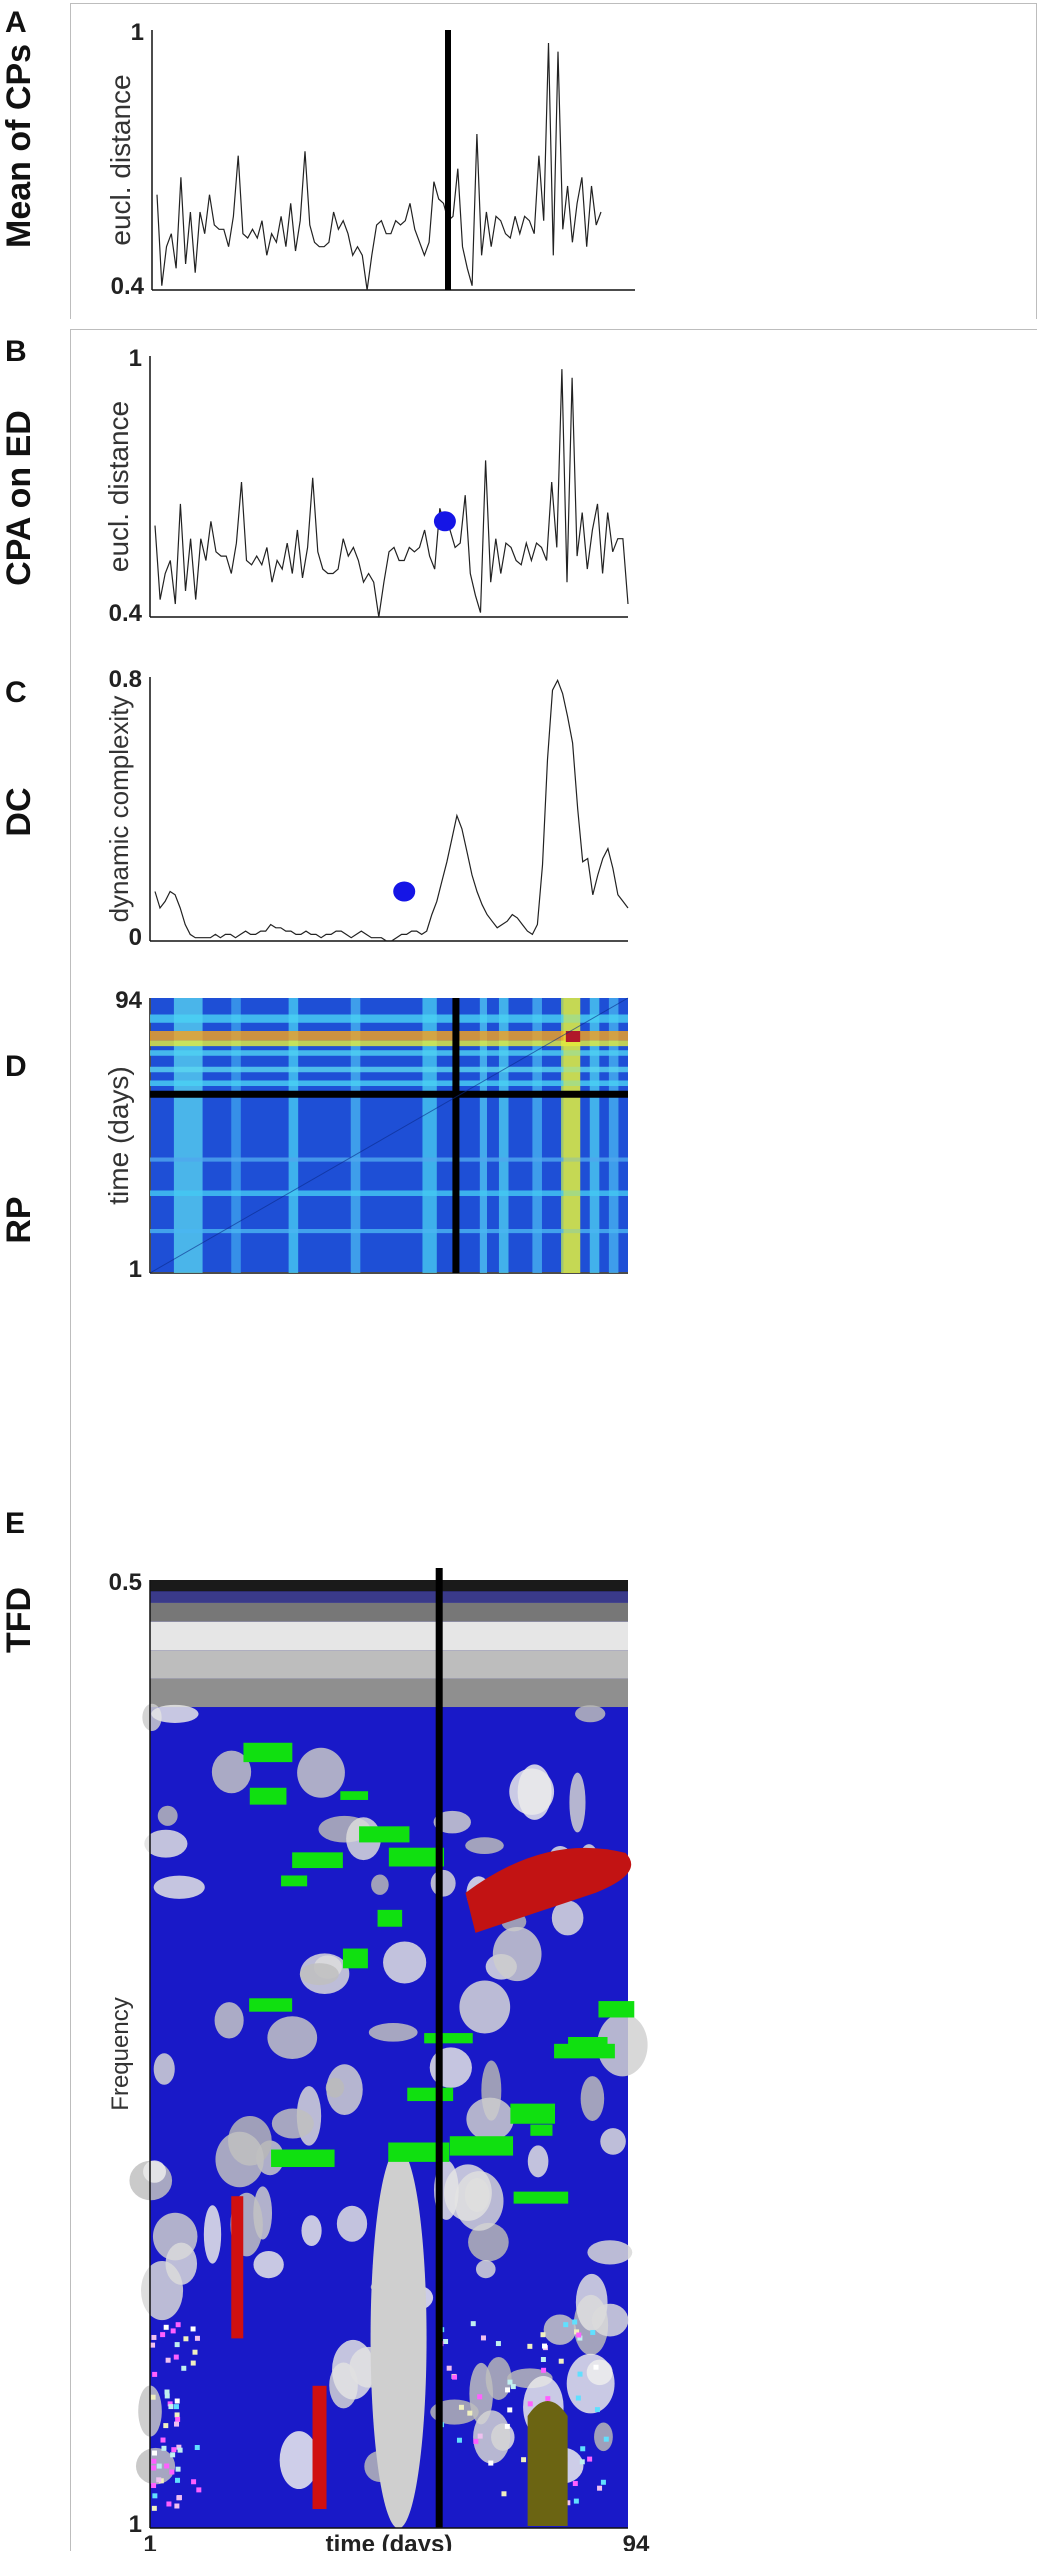  What do you see at coordinates (15, 1523) in the screenshot?
I see `panel-letter-e: E` at bounding box center [15, 1523].